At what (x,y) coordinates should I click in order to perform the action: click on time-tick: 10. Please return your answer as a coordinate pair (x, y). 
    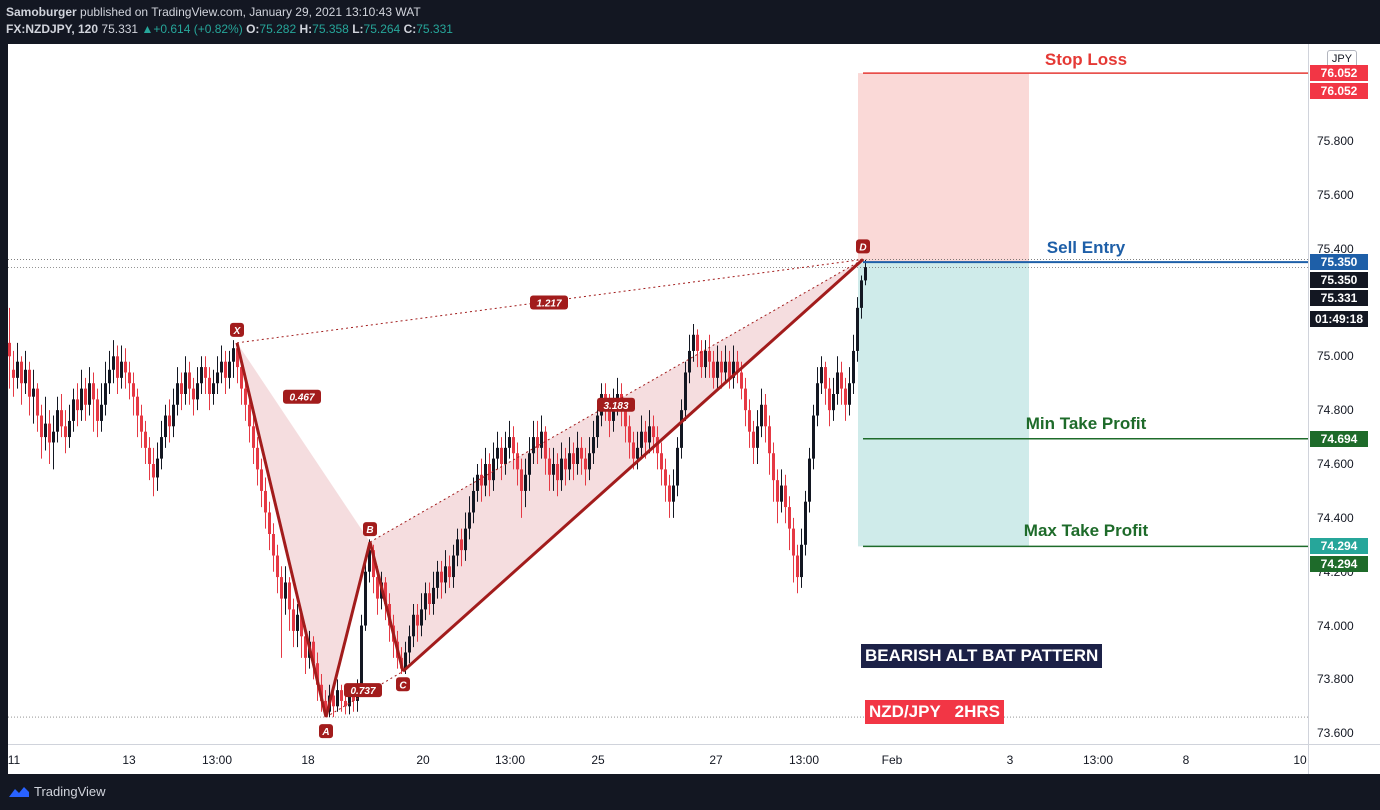
    Looking at the image, I should click on (1300, 760).